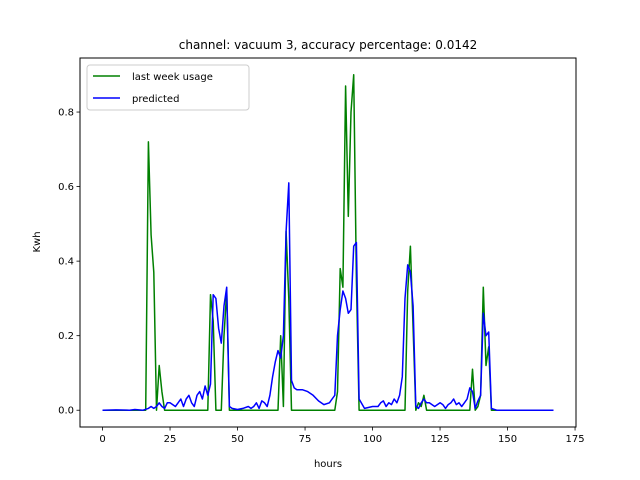 The width and height of the screenshot is (640, 480). I want to click on x-tick-label: 125, so click(440, 439).